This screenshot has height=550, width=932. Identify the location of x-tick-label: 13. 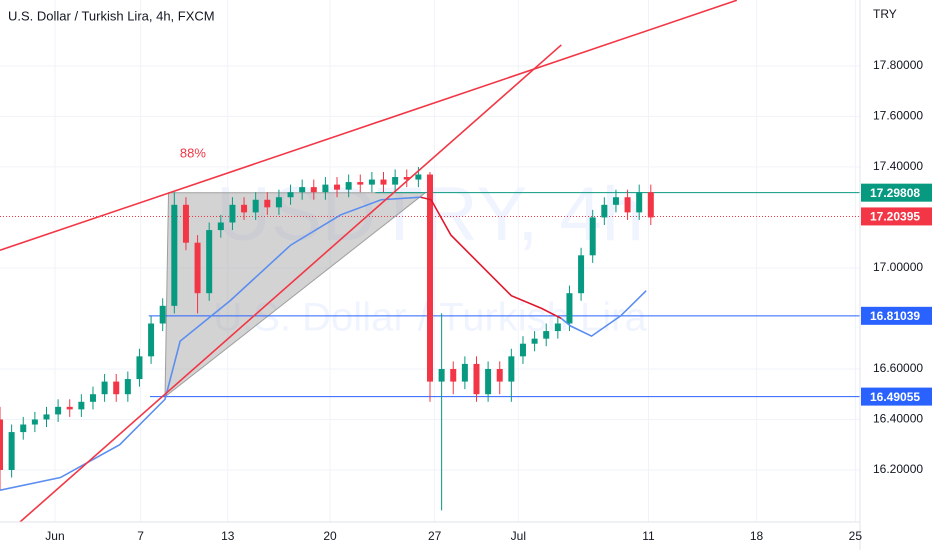
(228, 536).